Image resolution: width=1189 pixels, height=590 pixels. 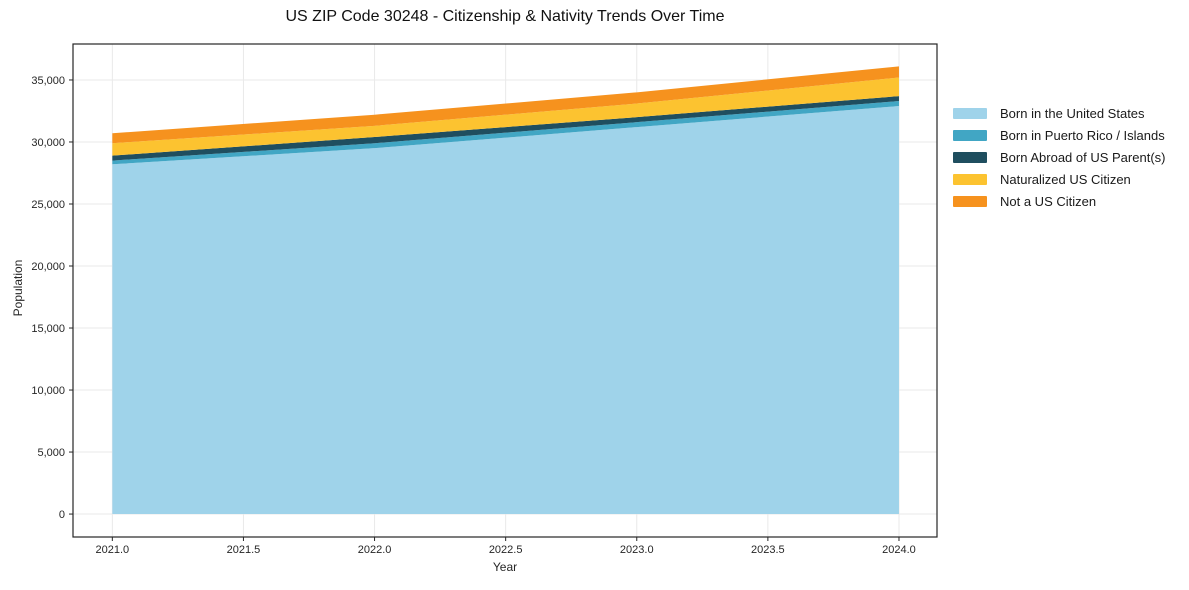 What do you see at coordinates (244, 550) in the screenshot?
I see `x-tick-label: 2021.5` at bounding box center [244, 550].